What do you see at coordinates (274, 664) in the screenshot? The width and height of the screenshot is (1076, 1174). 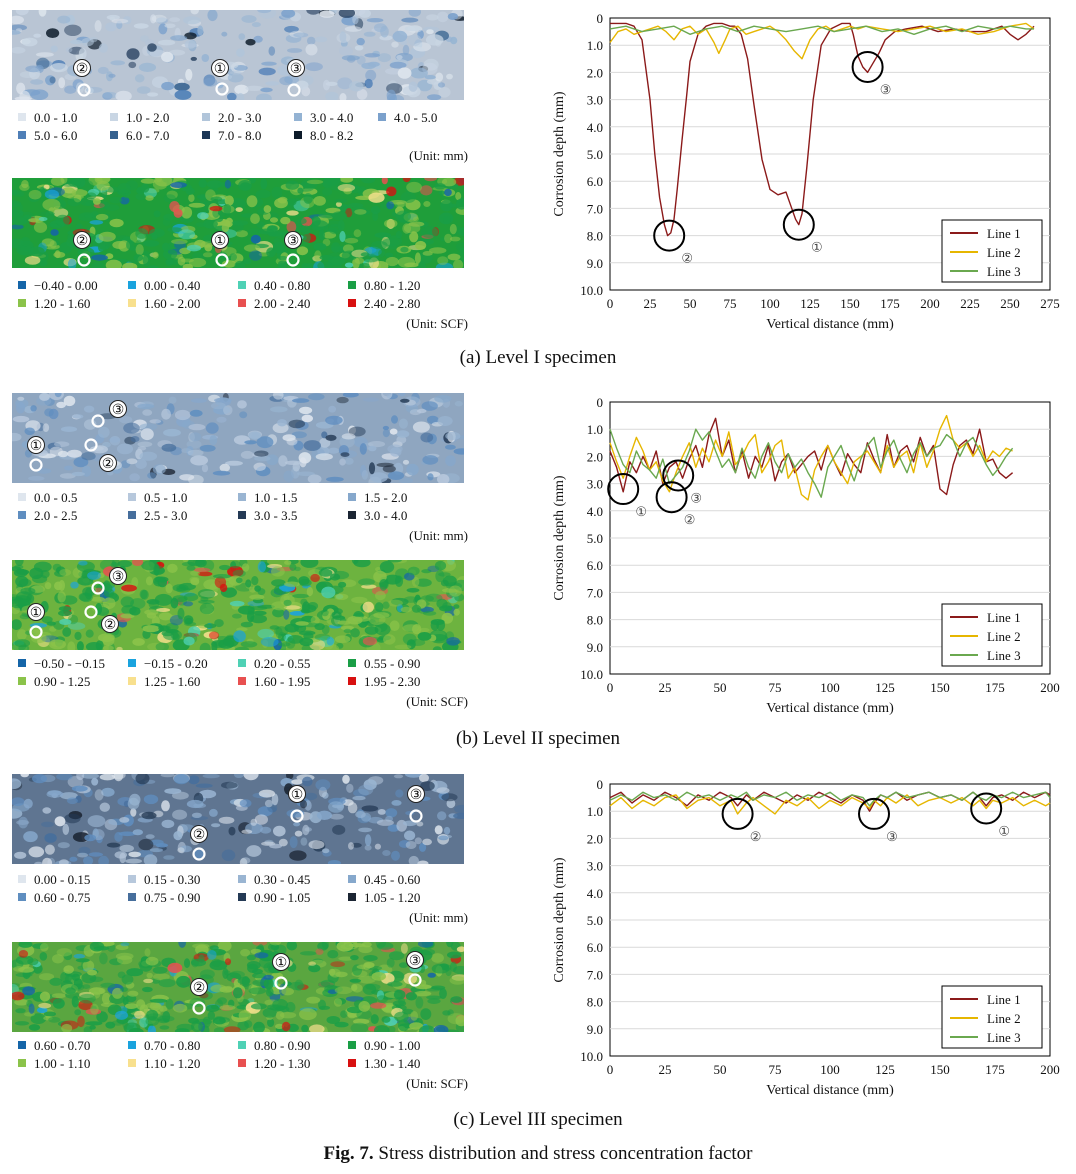 I see `legend-item: 0.20 - 0.55` at bounding box center [274, 664].